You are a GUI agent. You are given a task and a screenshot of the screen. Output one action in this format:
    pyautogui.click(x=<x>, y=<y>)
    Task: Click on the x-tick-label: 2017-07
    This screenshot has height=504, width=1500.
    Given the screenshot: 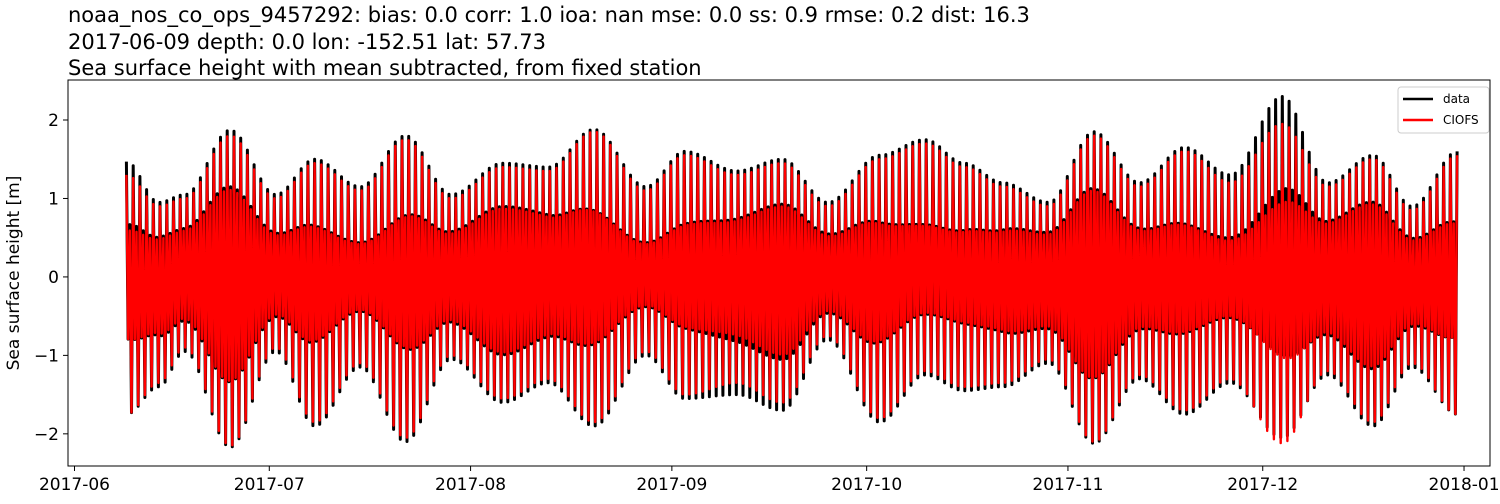 What is the action you would take?
    pyautogui.click(x=269, y=485)
    